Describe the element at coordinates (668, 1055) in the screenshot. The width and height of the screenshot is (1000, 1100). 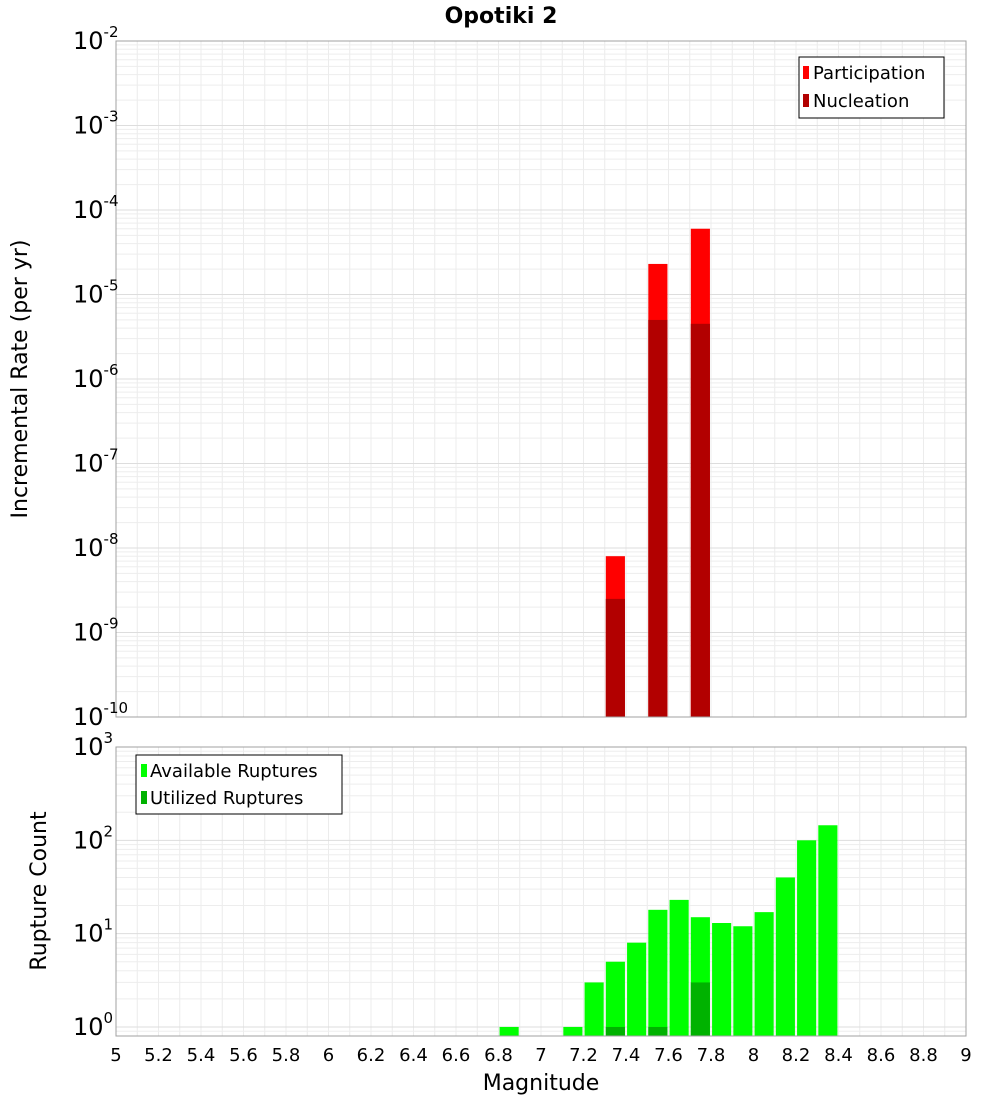
I see `x-tick-label: 7.6` at that location.